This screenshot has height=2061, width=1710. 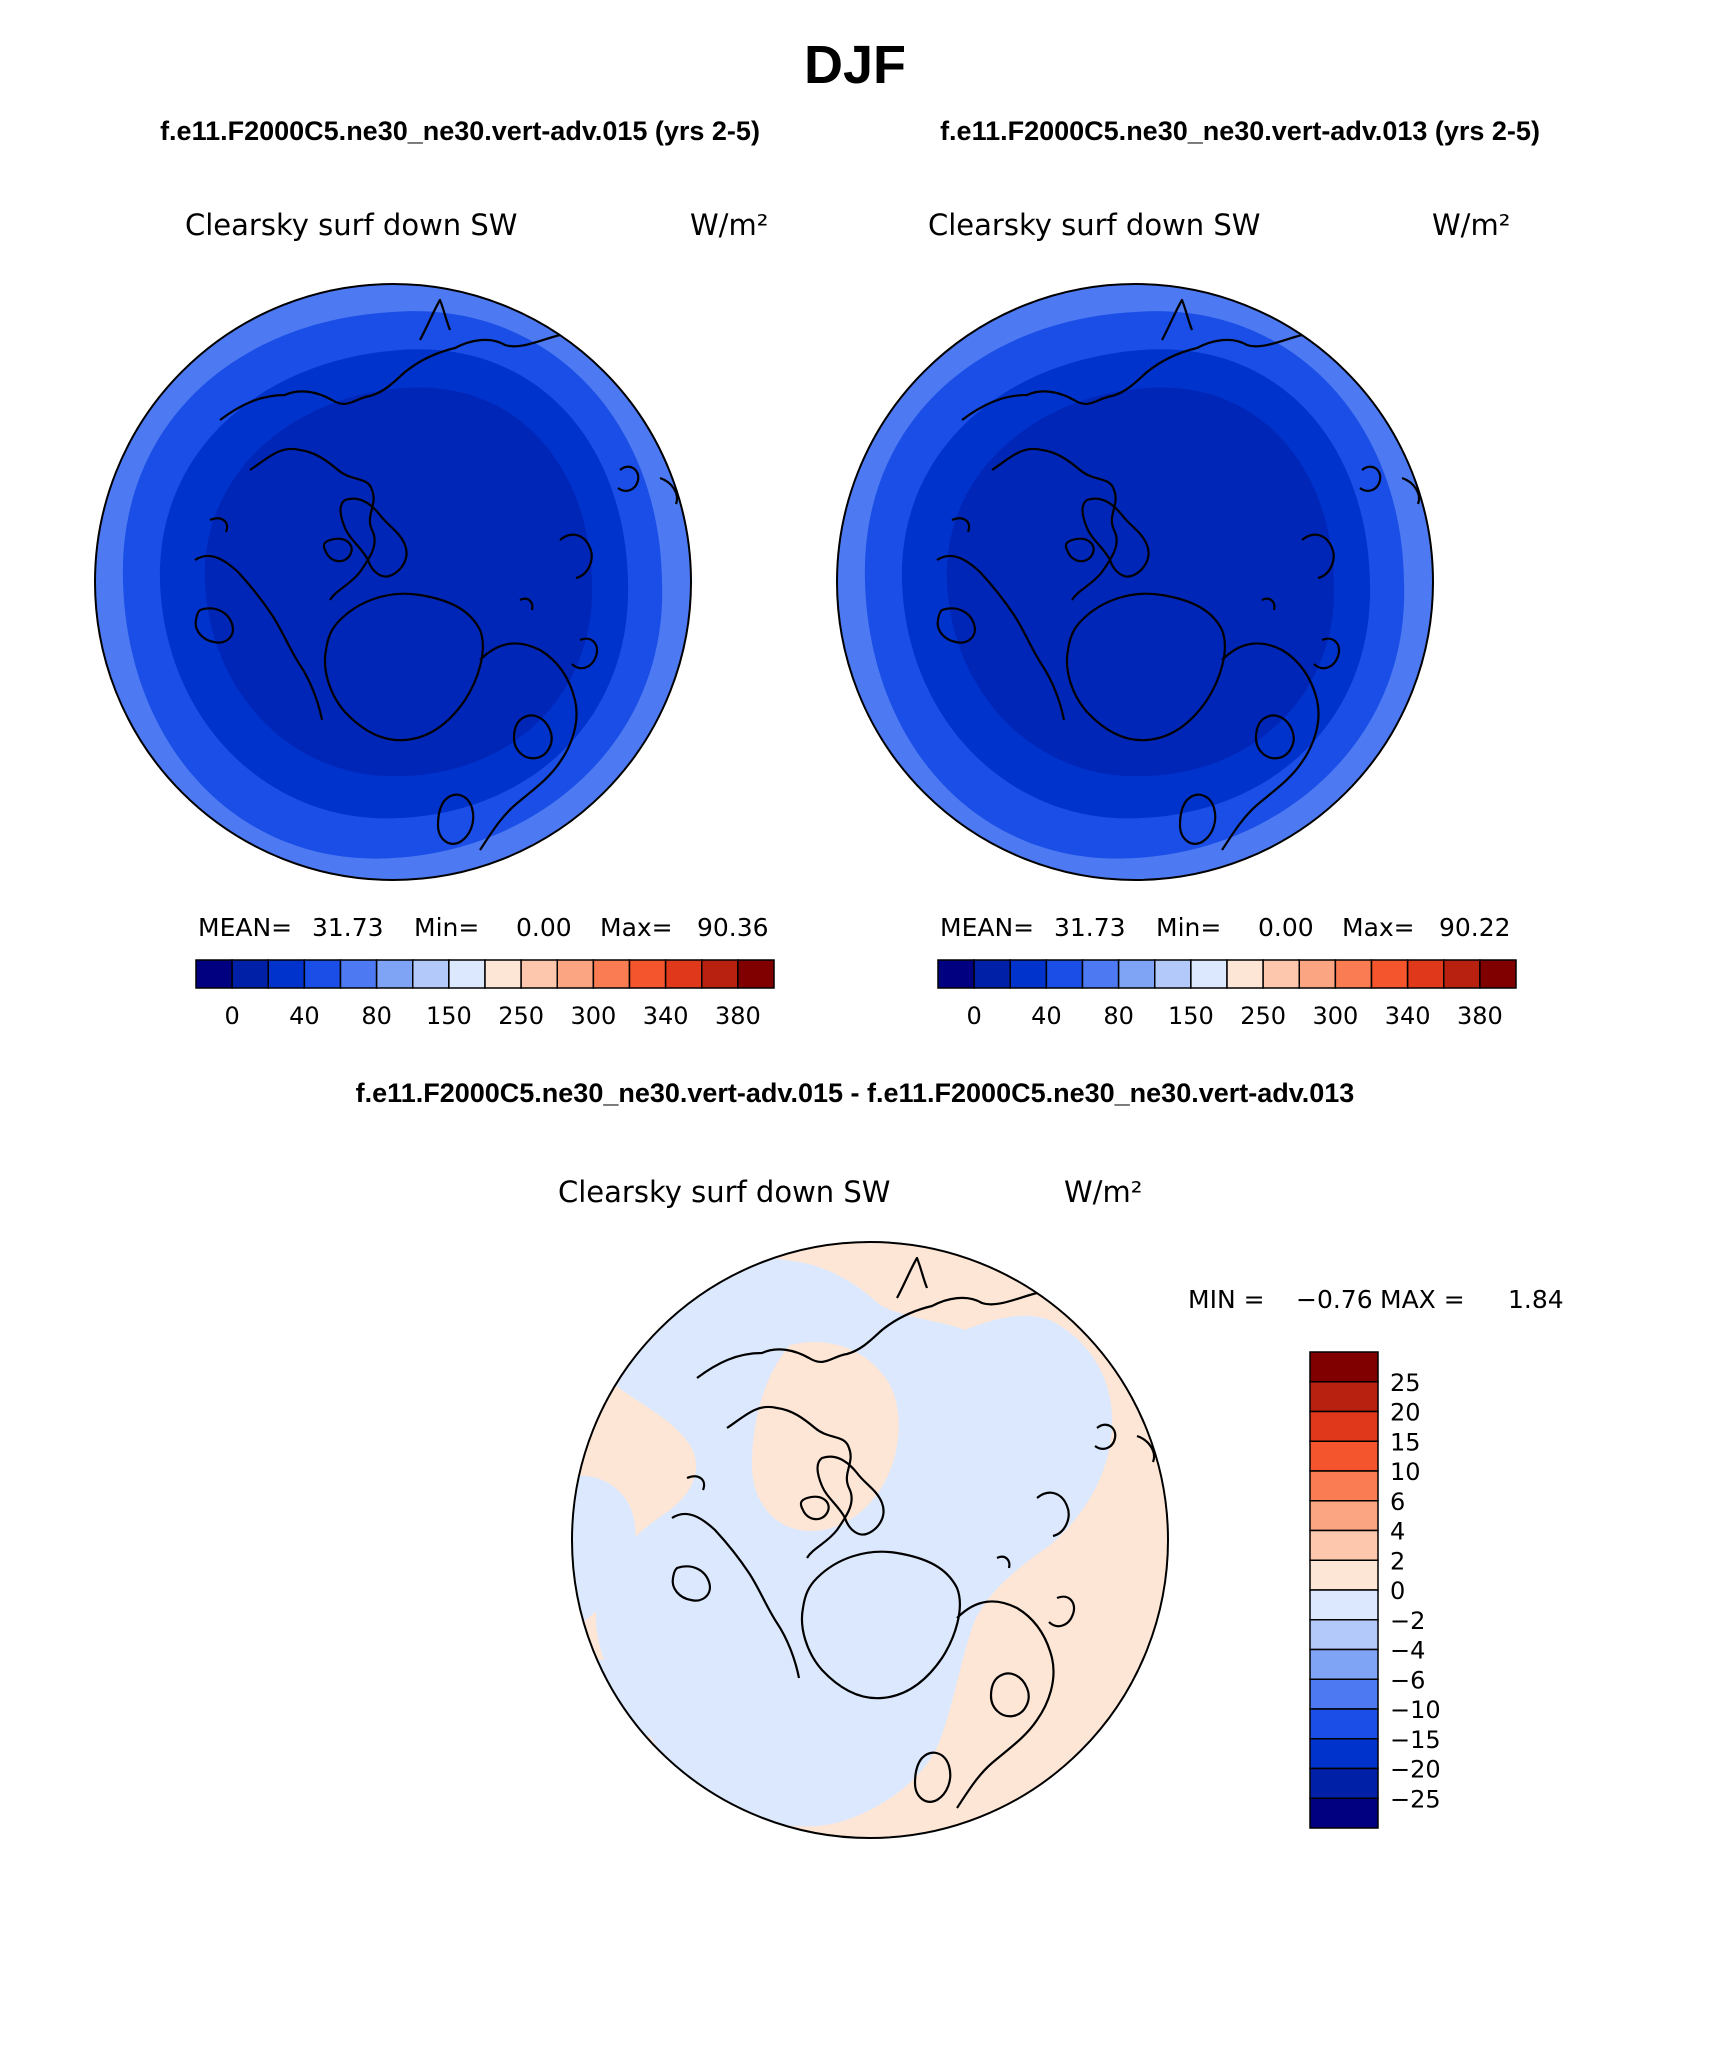 I want to click on colorbar-tick-label: 340, so click(x=666, y=1016).